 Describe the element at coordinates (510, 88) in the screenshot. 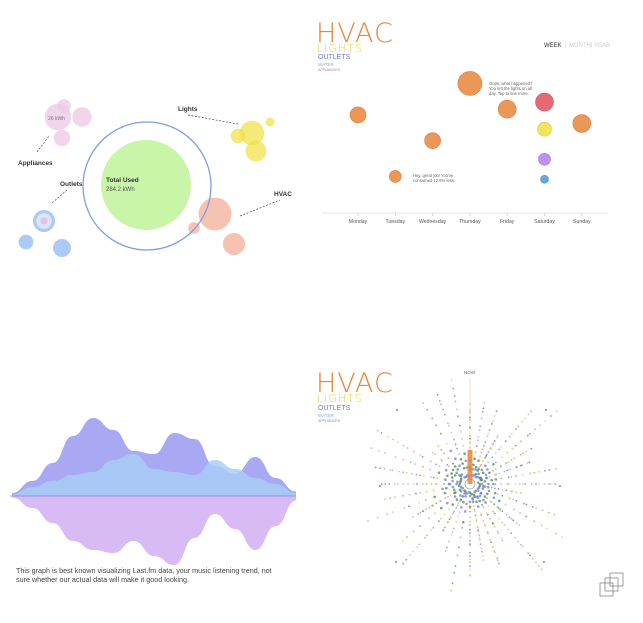

I see `note-top-line: You left the lights on all` at that location.